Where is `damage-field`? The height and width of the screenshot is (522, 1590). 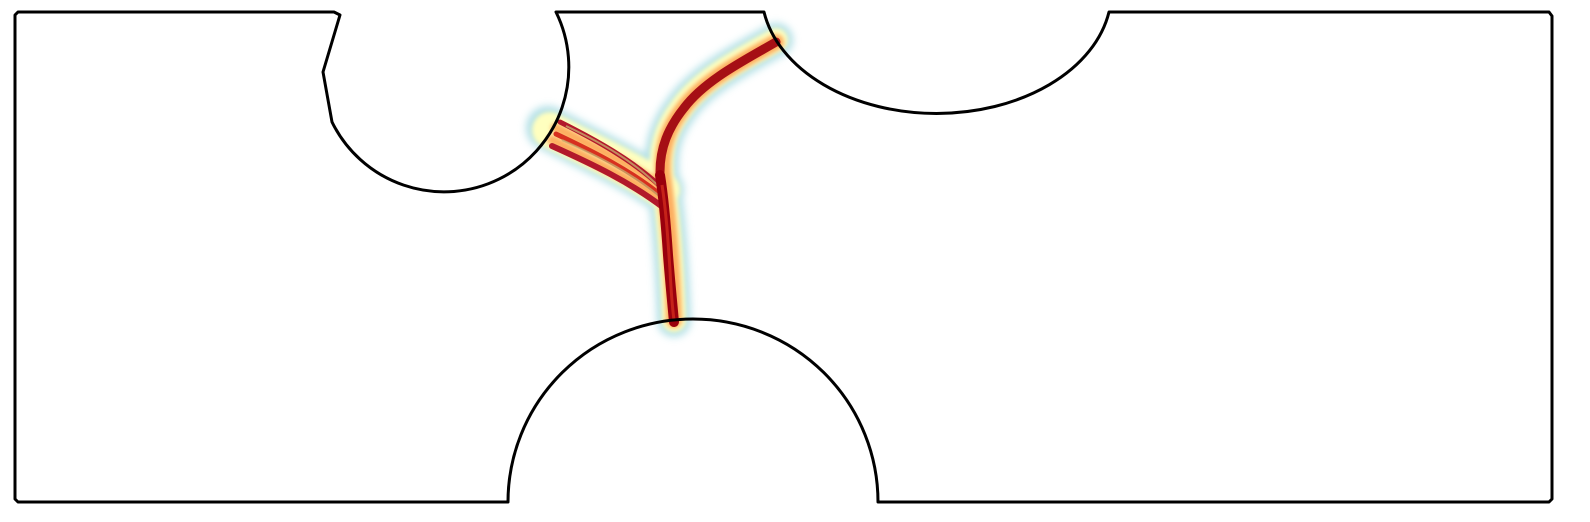
damage-field is located at coordinates (659, 180).